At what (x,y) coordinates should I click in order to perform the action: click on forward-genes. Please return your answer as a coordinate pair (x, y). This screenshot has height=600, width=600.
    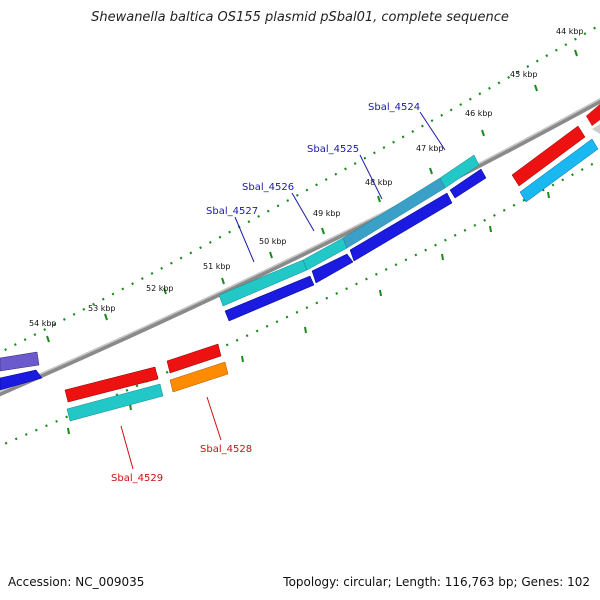
    Looking at the image, I should click on (349, 230).